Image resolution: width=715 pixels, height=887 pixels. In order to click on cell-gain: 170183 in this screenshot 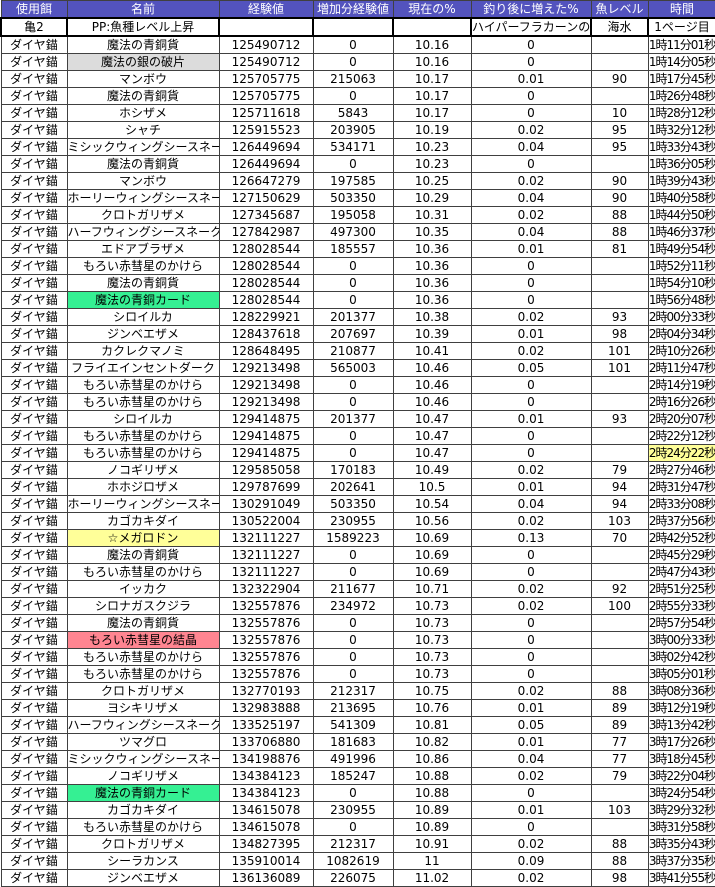, I will do `click(353, 470)`.